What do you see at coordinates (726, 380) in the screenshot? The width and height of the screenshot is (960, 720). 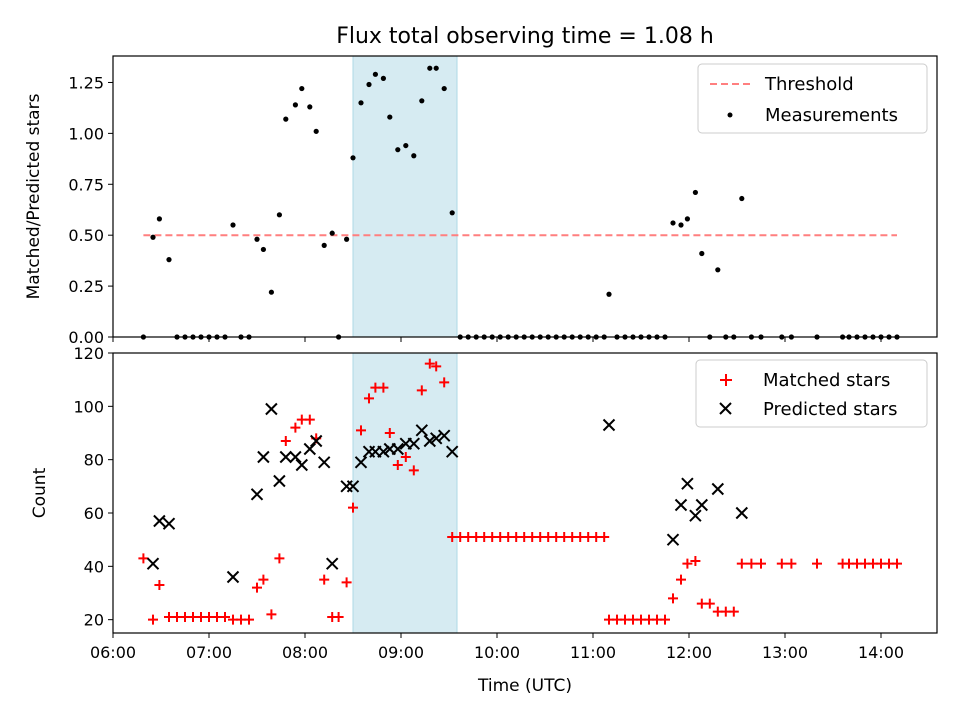 I see `legend-matched-swatch` at bounding box center [726, 380].